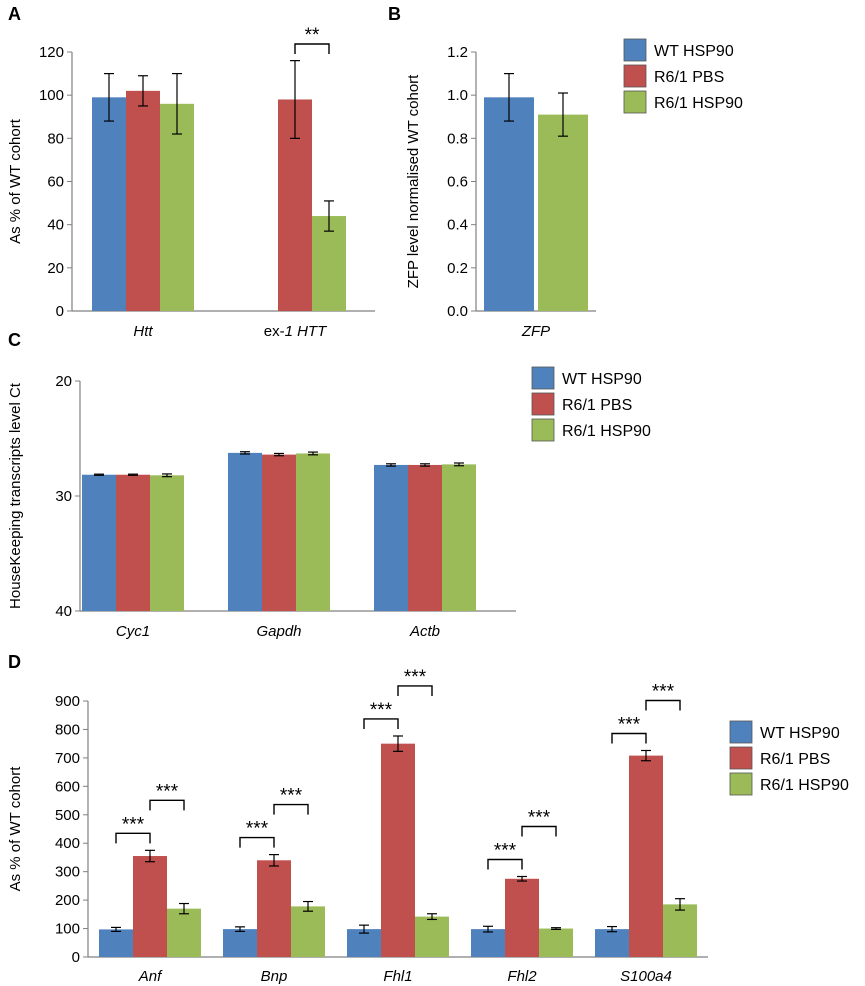  Describe the element at coordinates (150, 976) in the screenshot. I see `x-category-label: Anf` at that location.